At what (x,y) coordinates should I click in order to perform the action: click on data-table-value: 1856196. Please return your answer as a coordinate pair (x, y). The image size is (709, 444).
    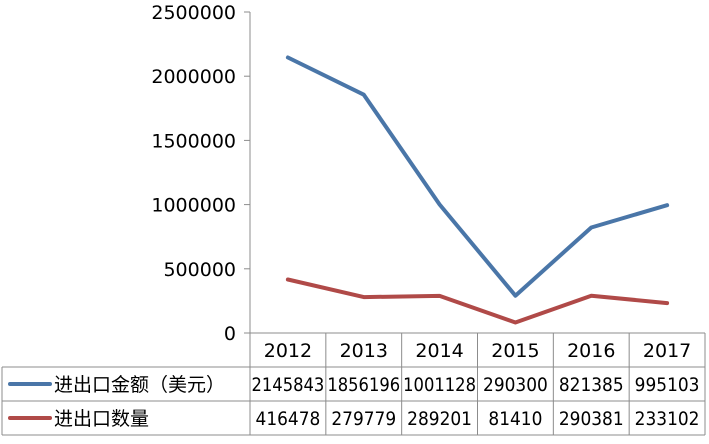
    Looking at the image, I should click on (363, 385).